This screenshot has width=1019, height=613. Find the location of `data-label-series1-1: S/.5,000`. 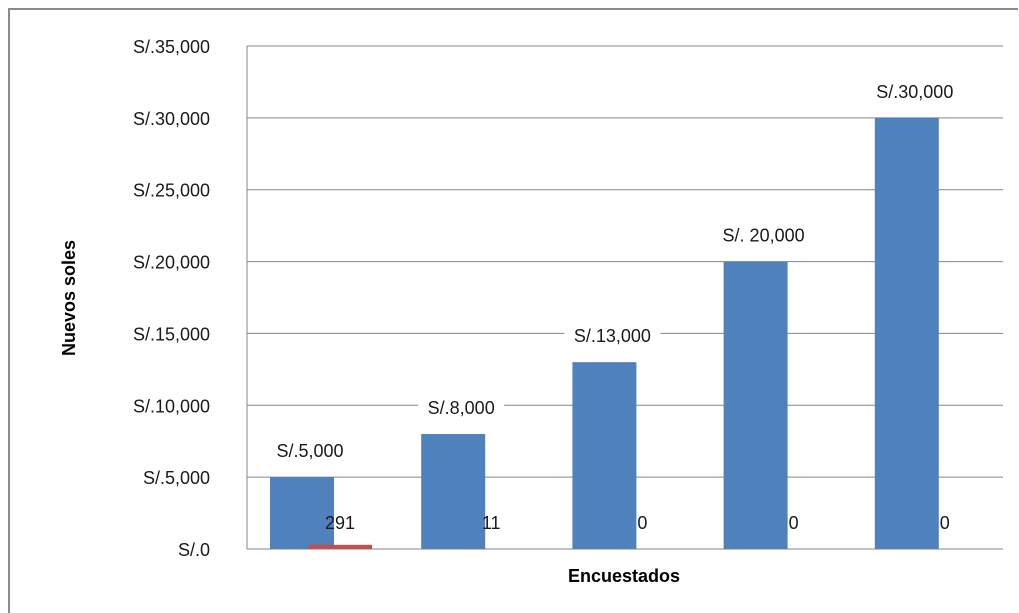

data-label-series1-1: S/.5,000 is located at coordinates (309, 451).